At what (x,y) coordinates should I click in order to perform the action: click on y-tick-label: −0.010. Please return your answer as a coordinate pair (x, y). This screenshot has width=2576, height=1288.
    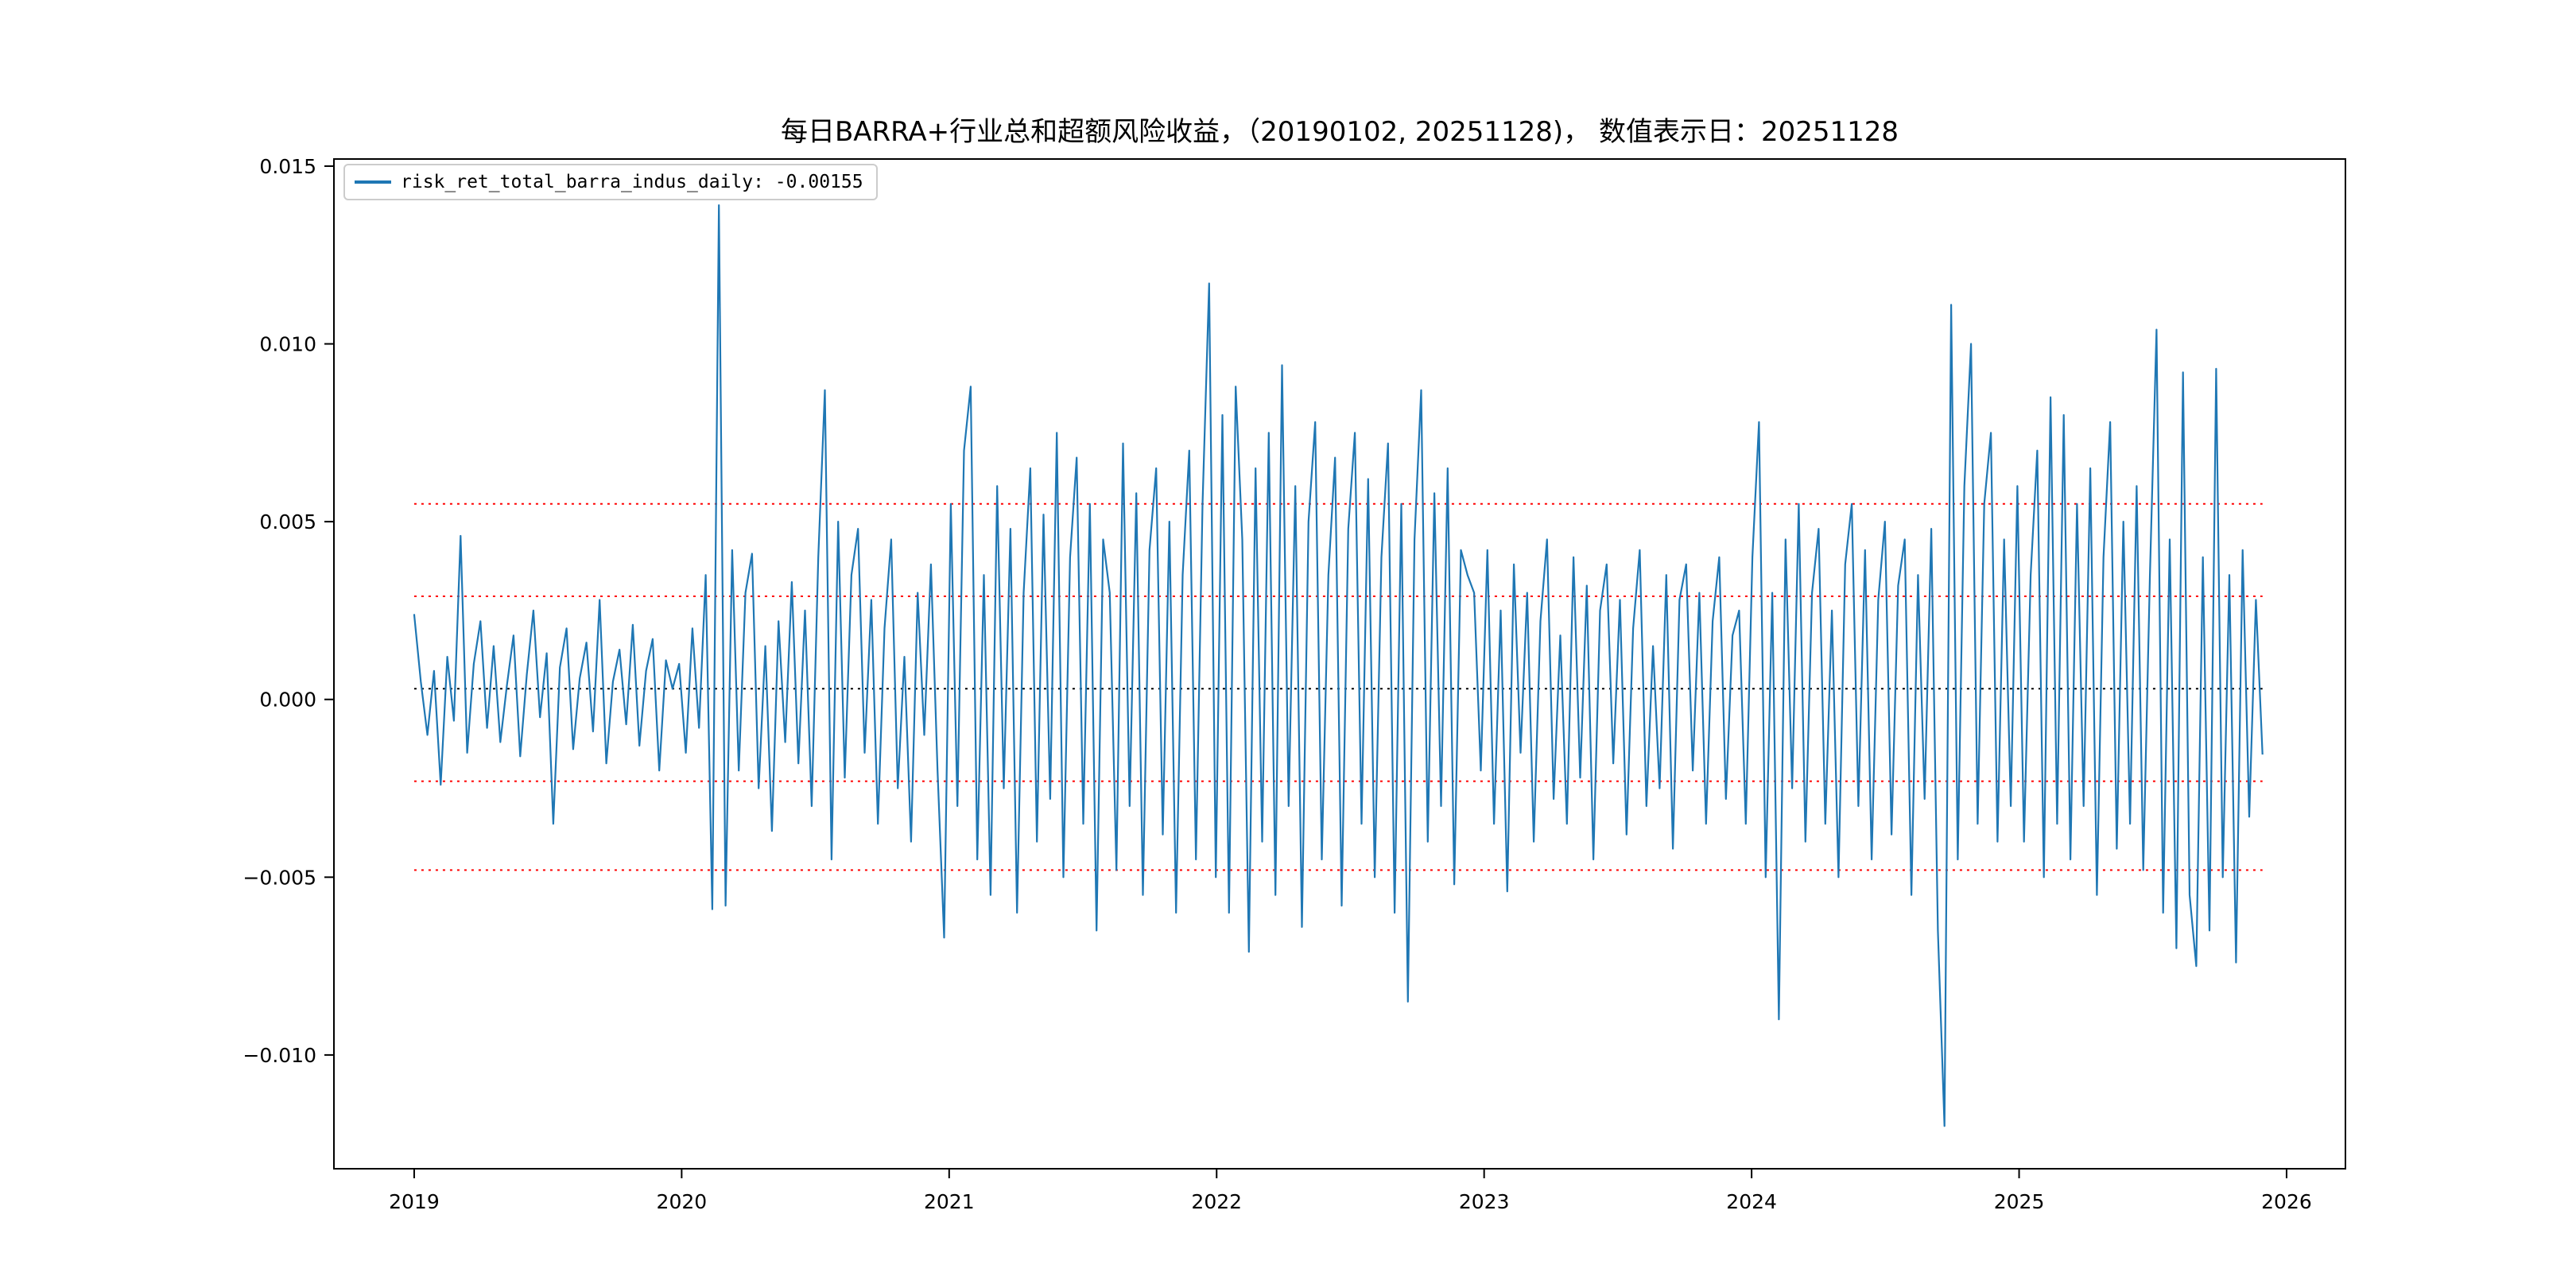
    Looking at the image, I should click on (279, 1055).